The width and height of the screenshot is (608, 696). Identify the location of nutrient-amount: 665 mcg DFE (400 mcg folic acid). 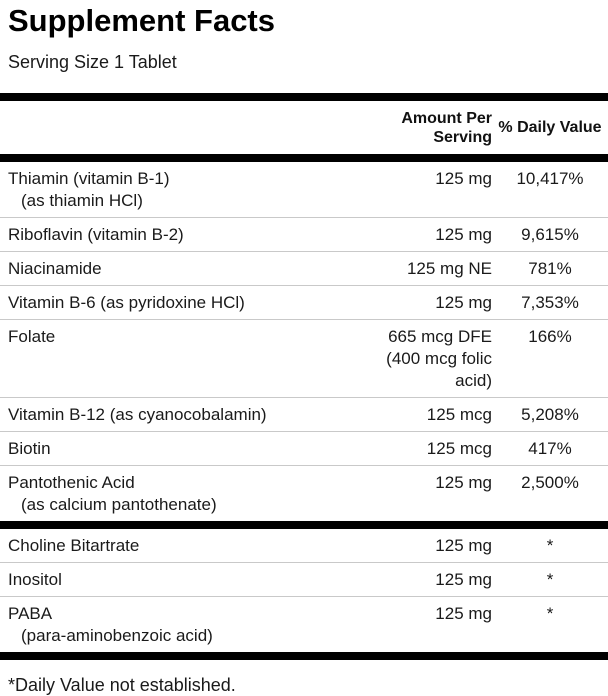
(439, 358).